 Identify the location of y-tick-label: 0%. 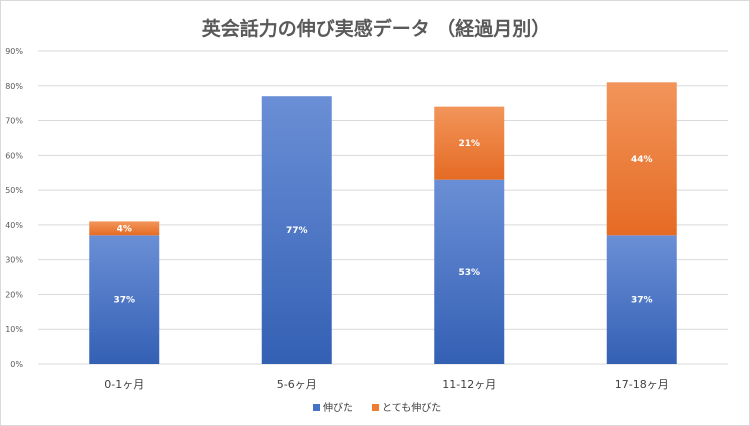
(16, 364).